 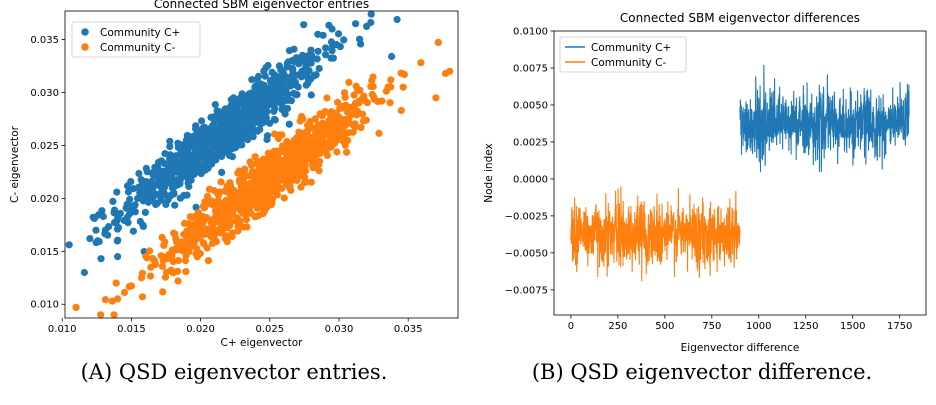 What do you see at coordinates (758, 326) in the screenshot?
I see `x-tick-label: 1000` at bounding box center [758, 326].